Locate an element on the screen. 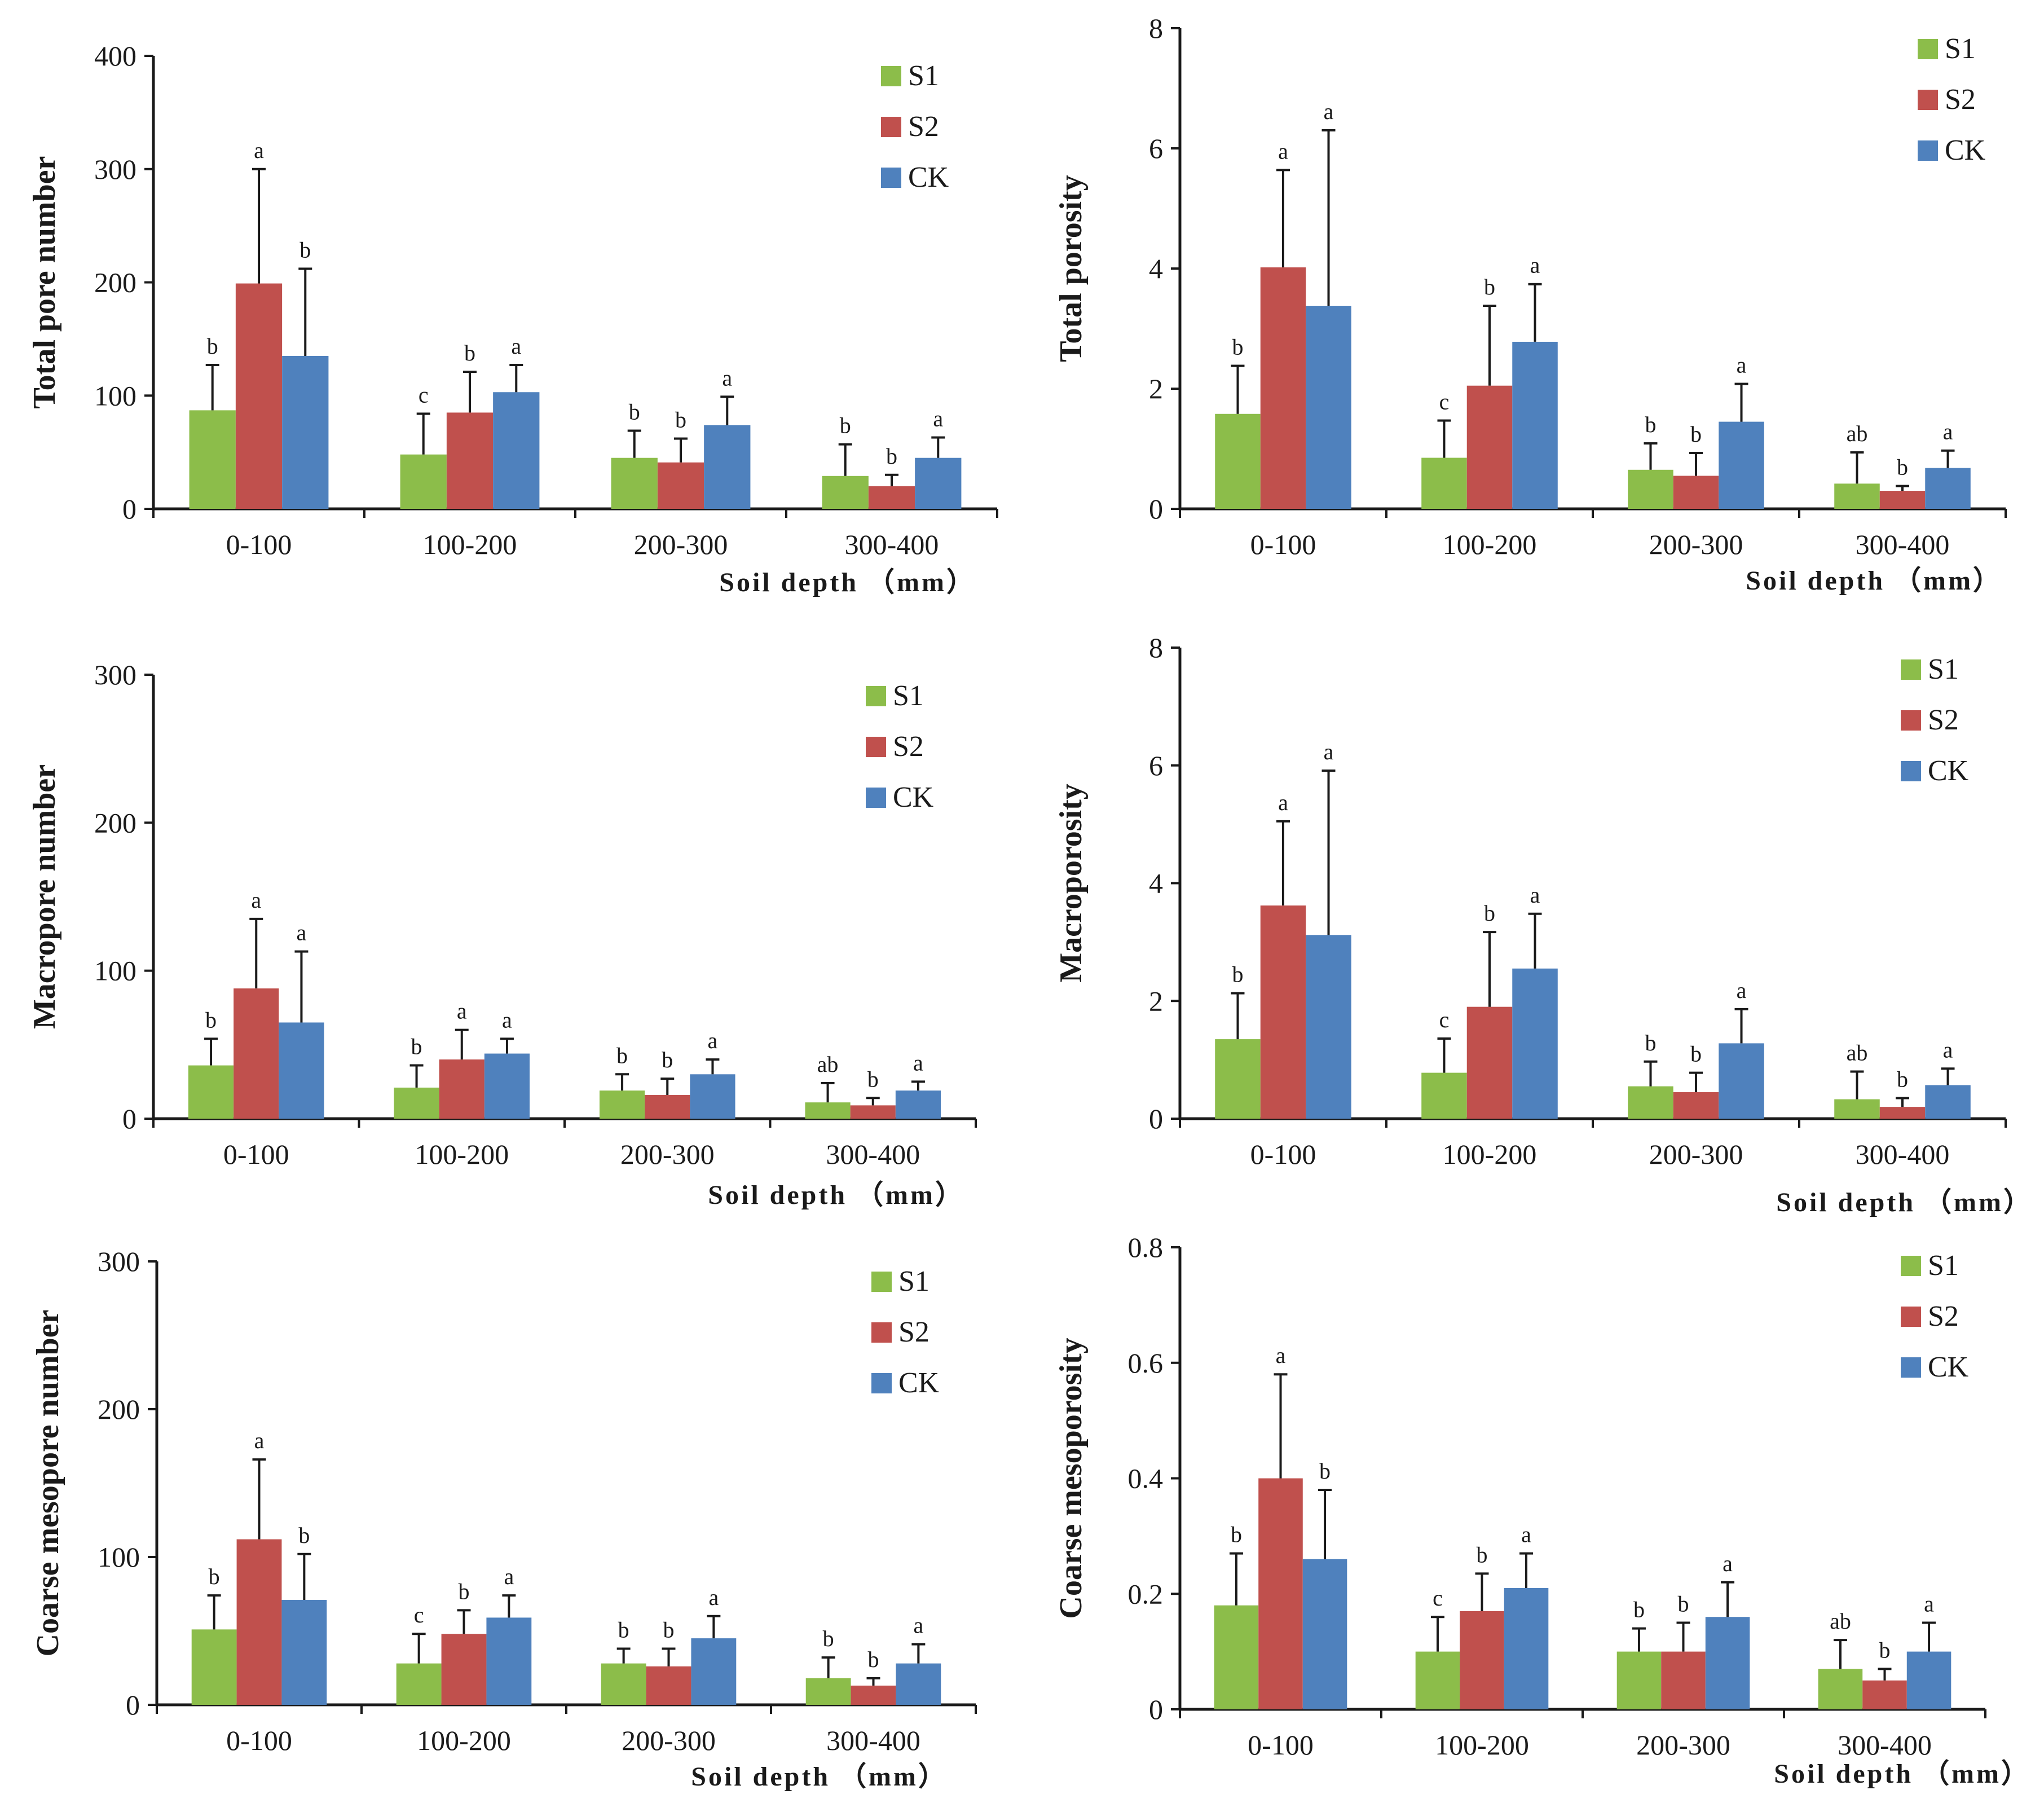  significance-letter: ab is located at coordinates (1857, 433).